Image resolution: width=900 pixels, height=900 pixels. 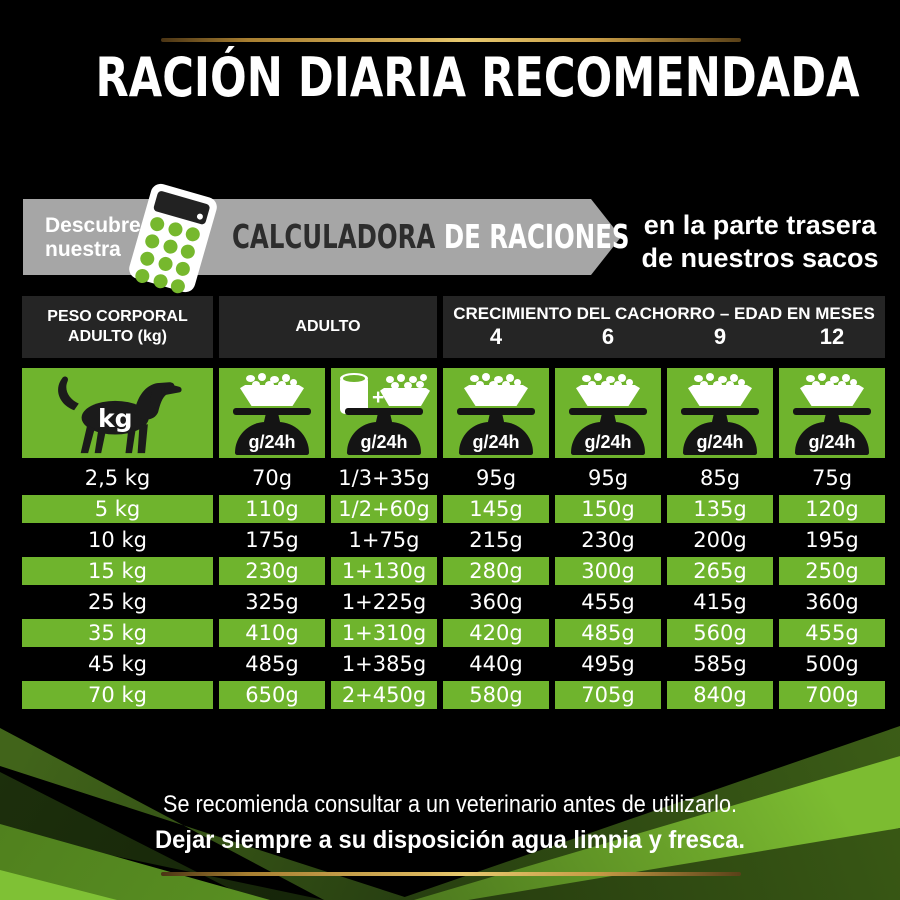 I want to click on banner-intro-line2: nuestra, so click(x=83, y=249).